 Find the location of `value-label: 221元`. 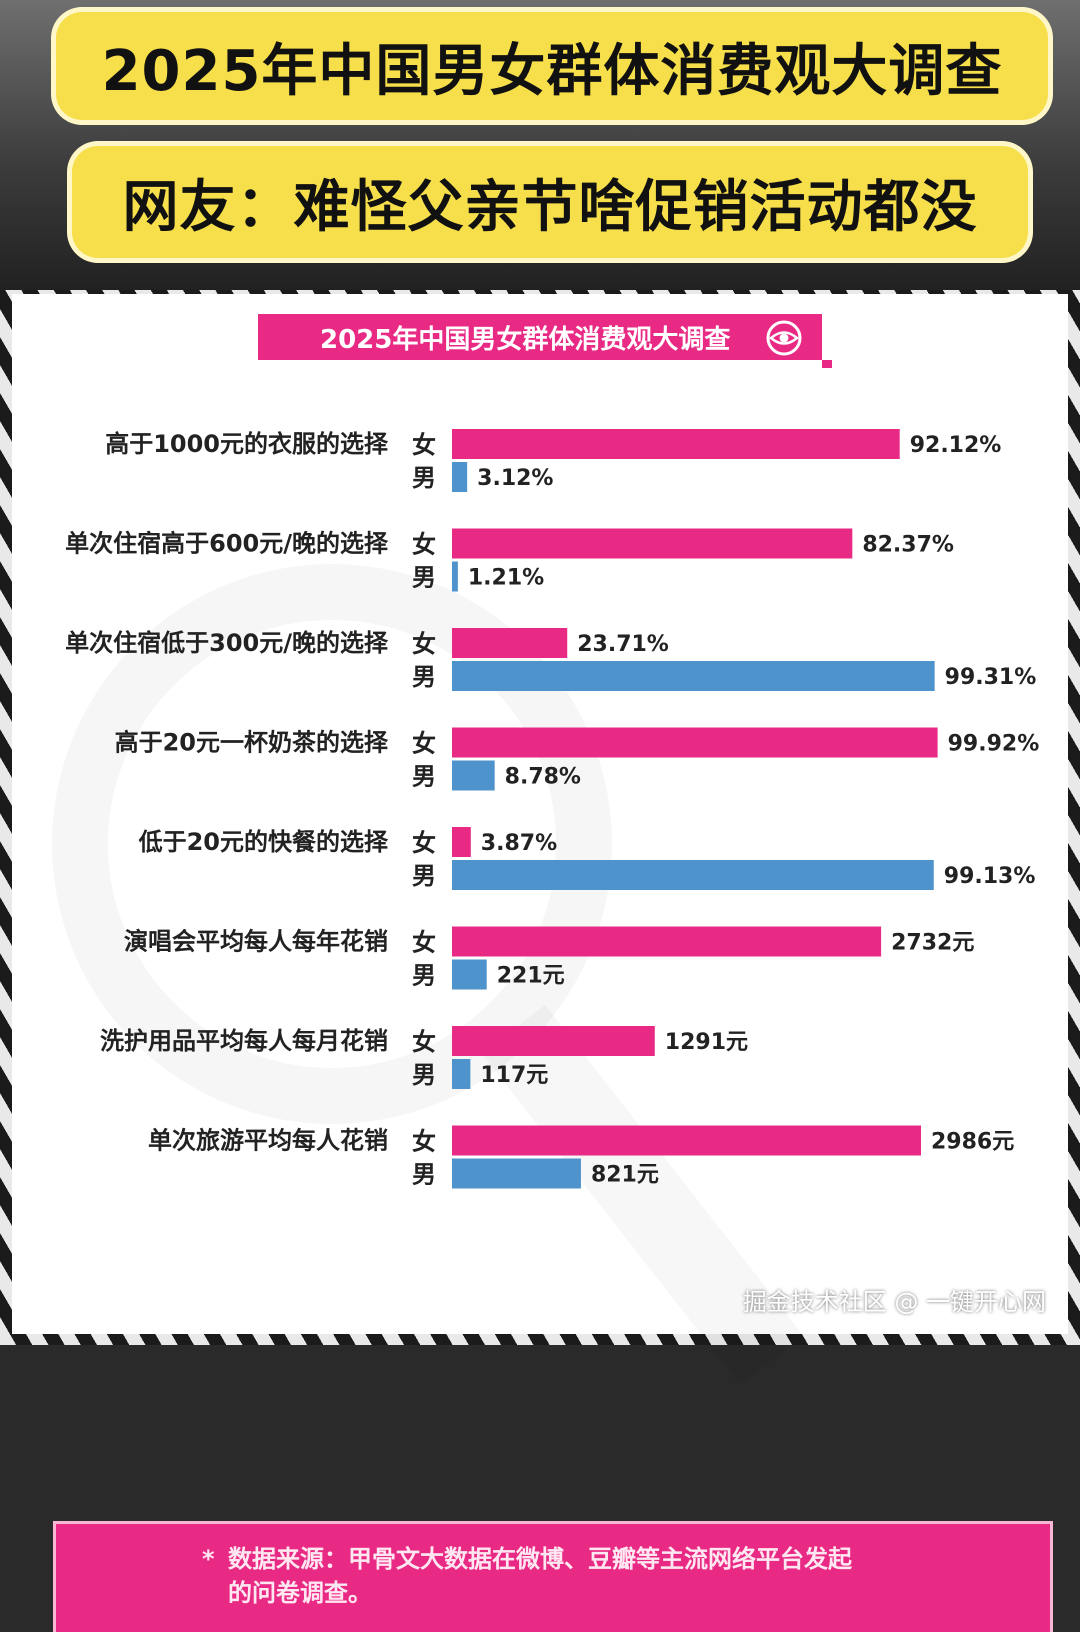

value-label: 221元 is located at coordinates (531, 976).